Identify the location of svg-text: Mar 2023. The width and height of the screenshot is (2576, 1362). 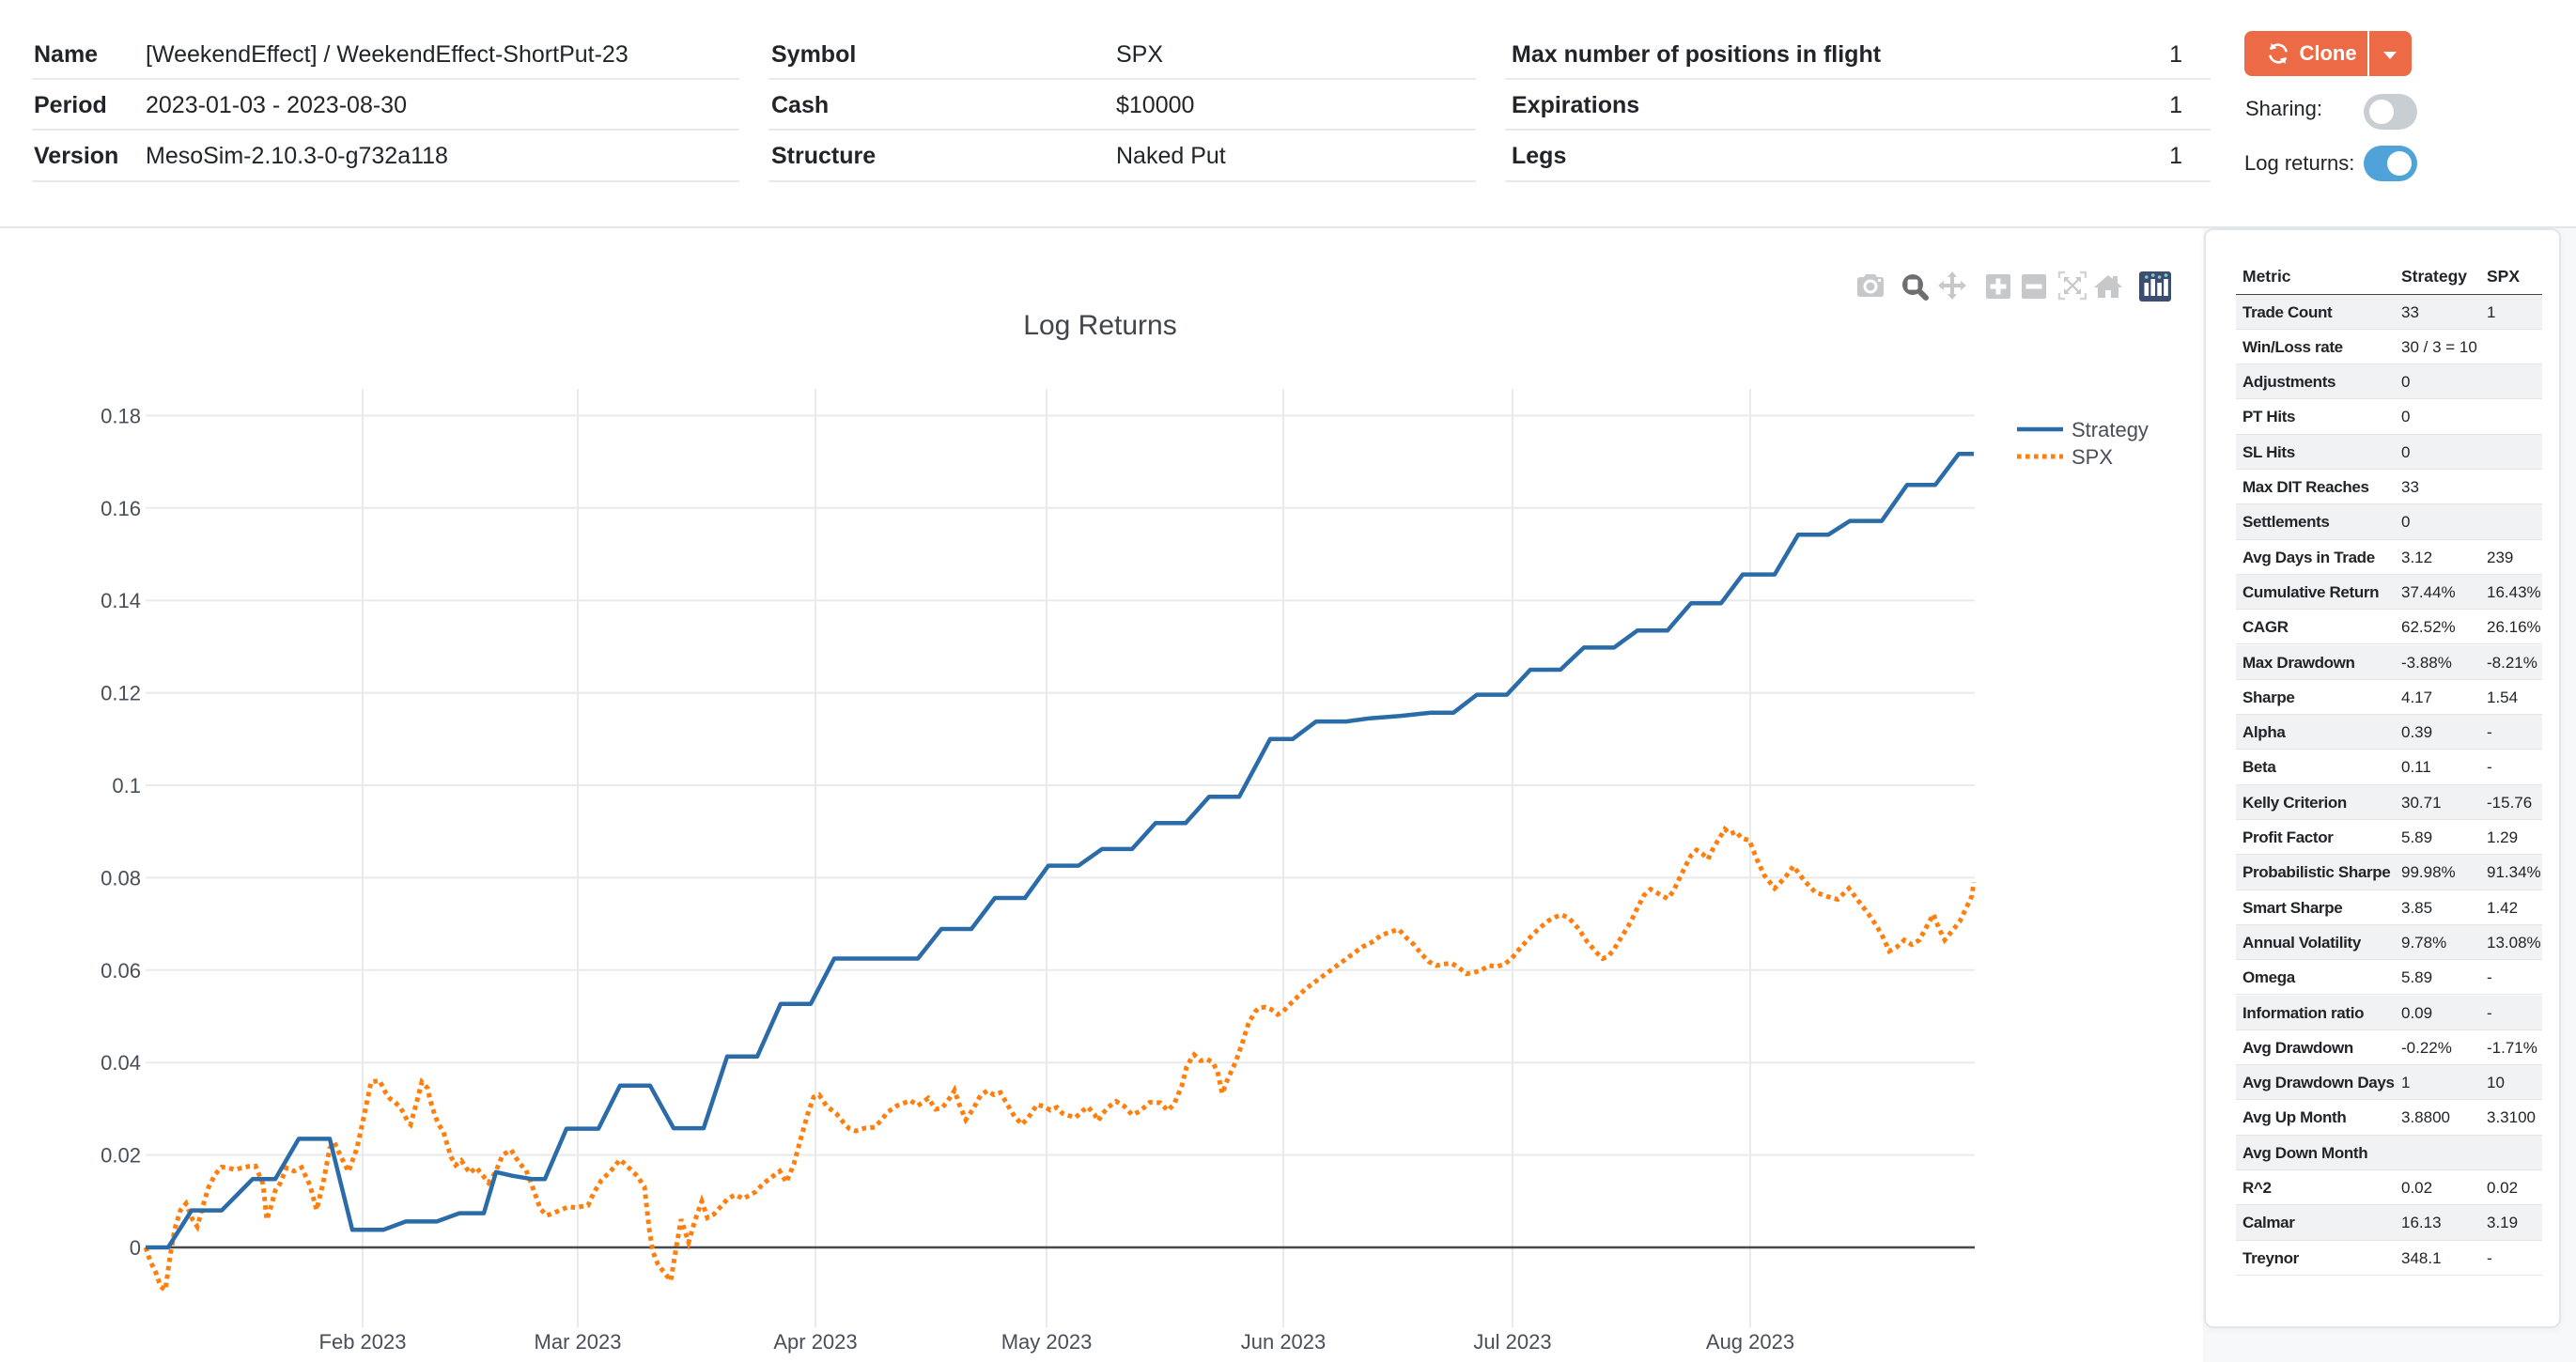
(578, 1342).